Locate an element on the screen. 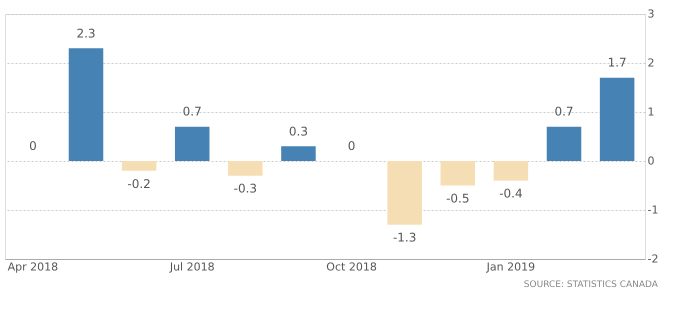  y-tick-label: 3 is located at coordinates (651, 14).